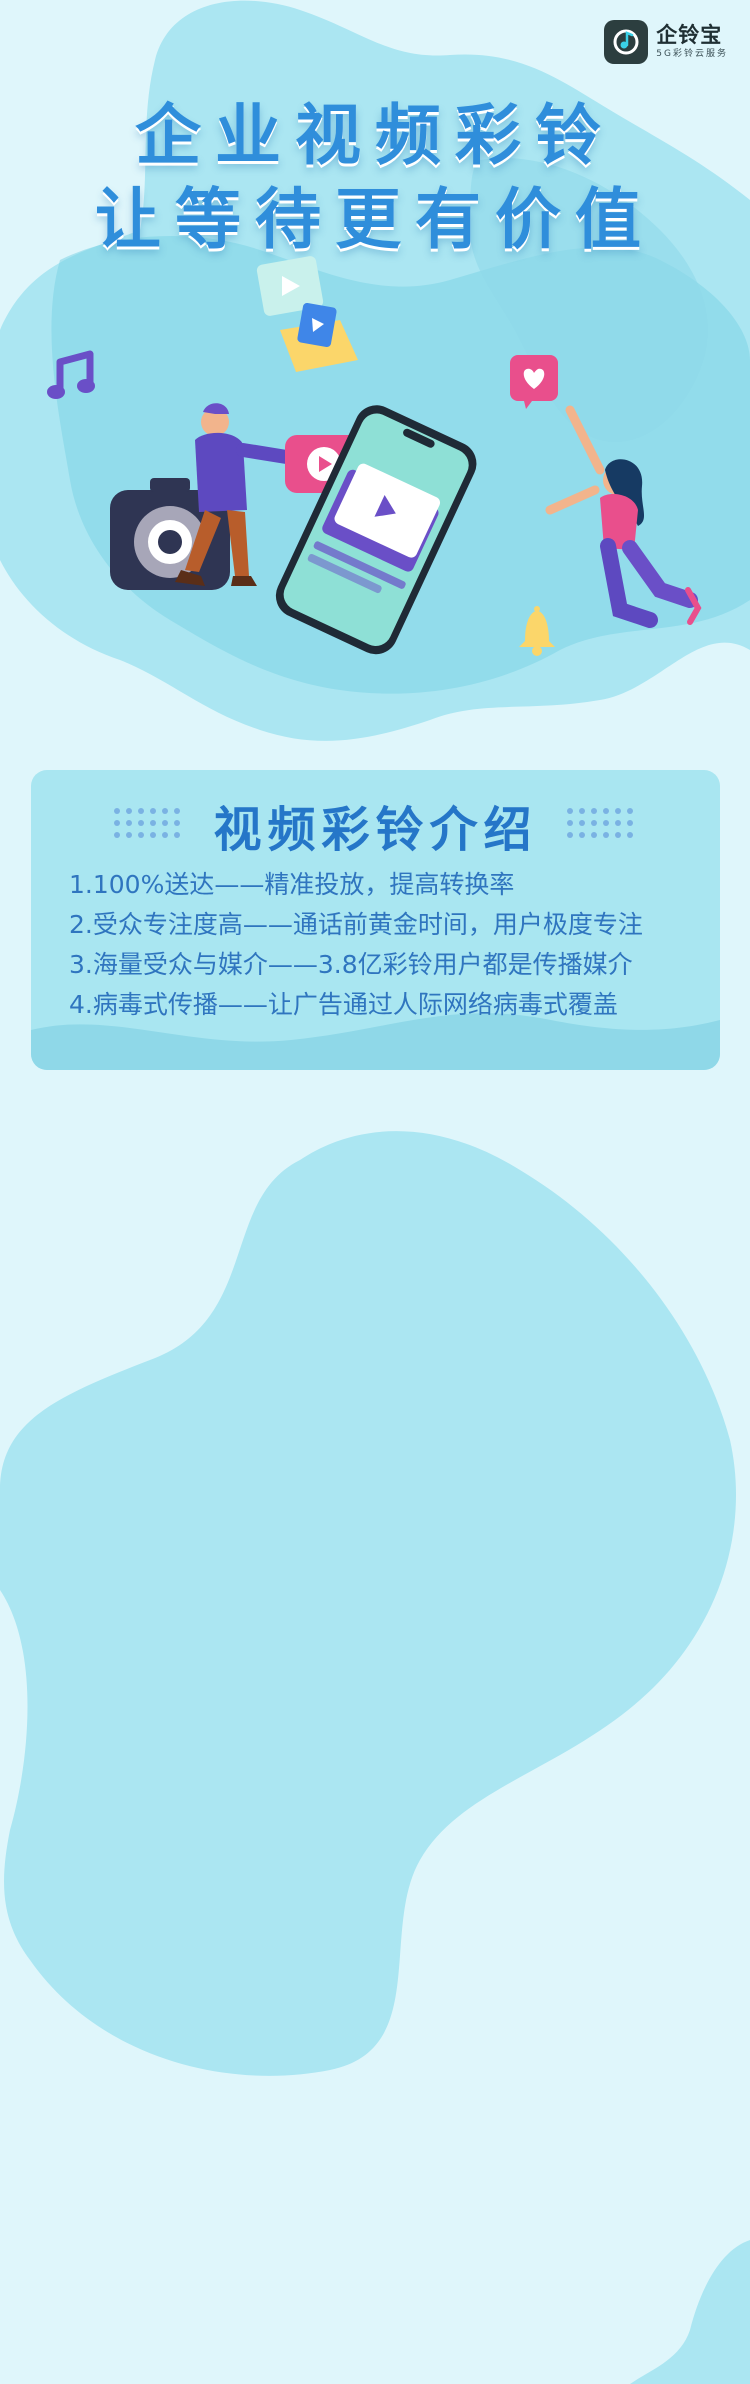  What do you see at coordinates (537, 631) in the screenshot?
I see `bell-icon` at bounding box center [537, 631].